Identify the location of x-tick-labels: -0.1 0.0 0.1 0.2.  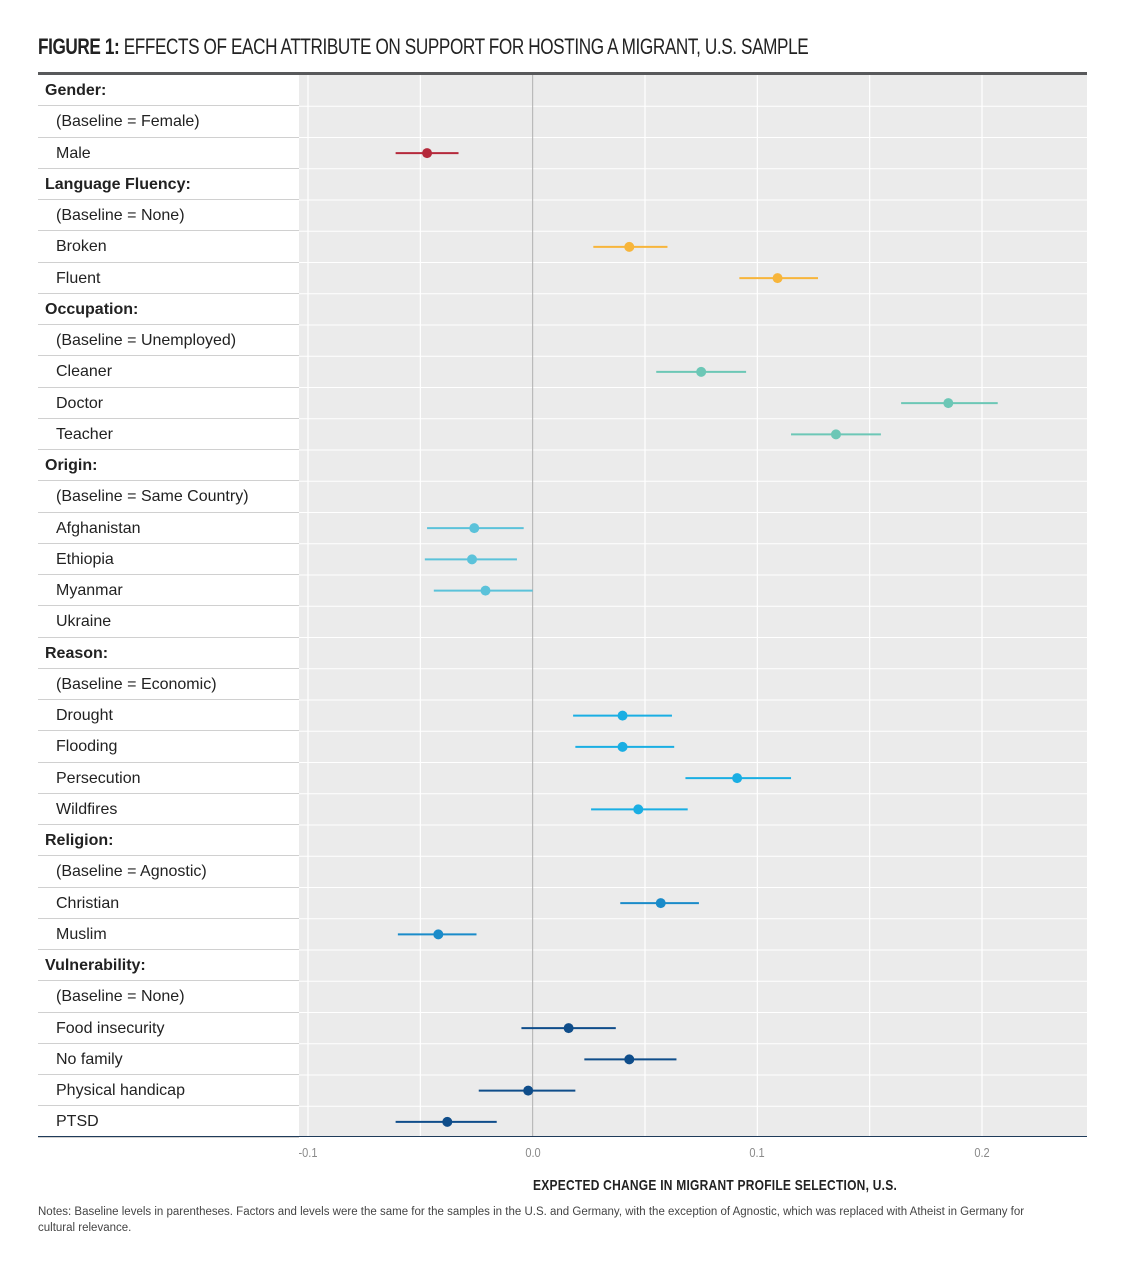
(562, 1155).